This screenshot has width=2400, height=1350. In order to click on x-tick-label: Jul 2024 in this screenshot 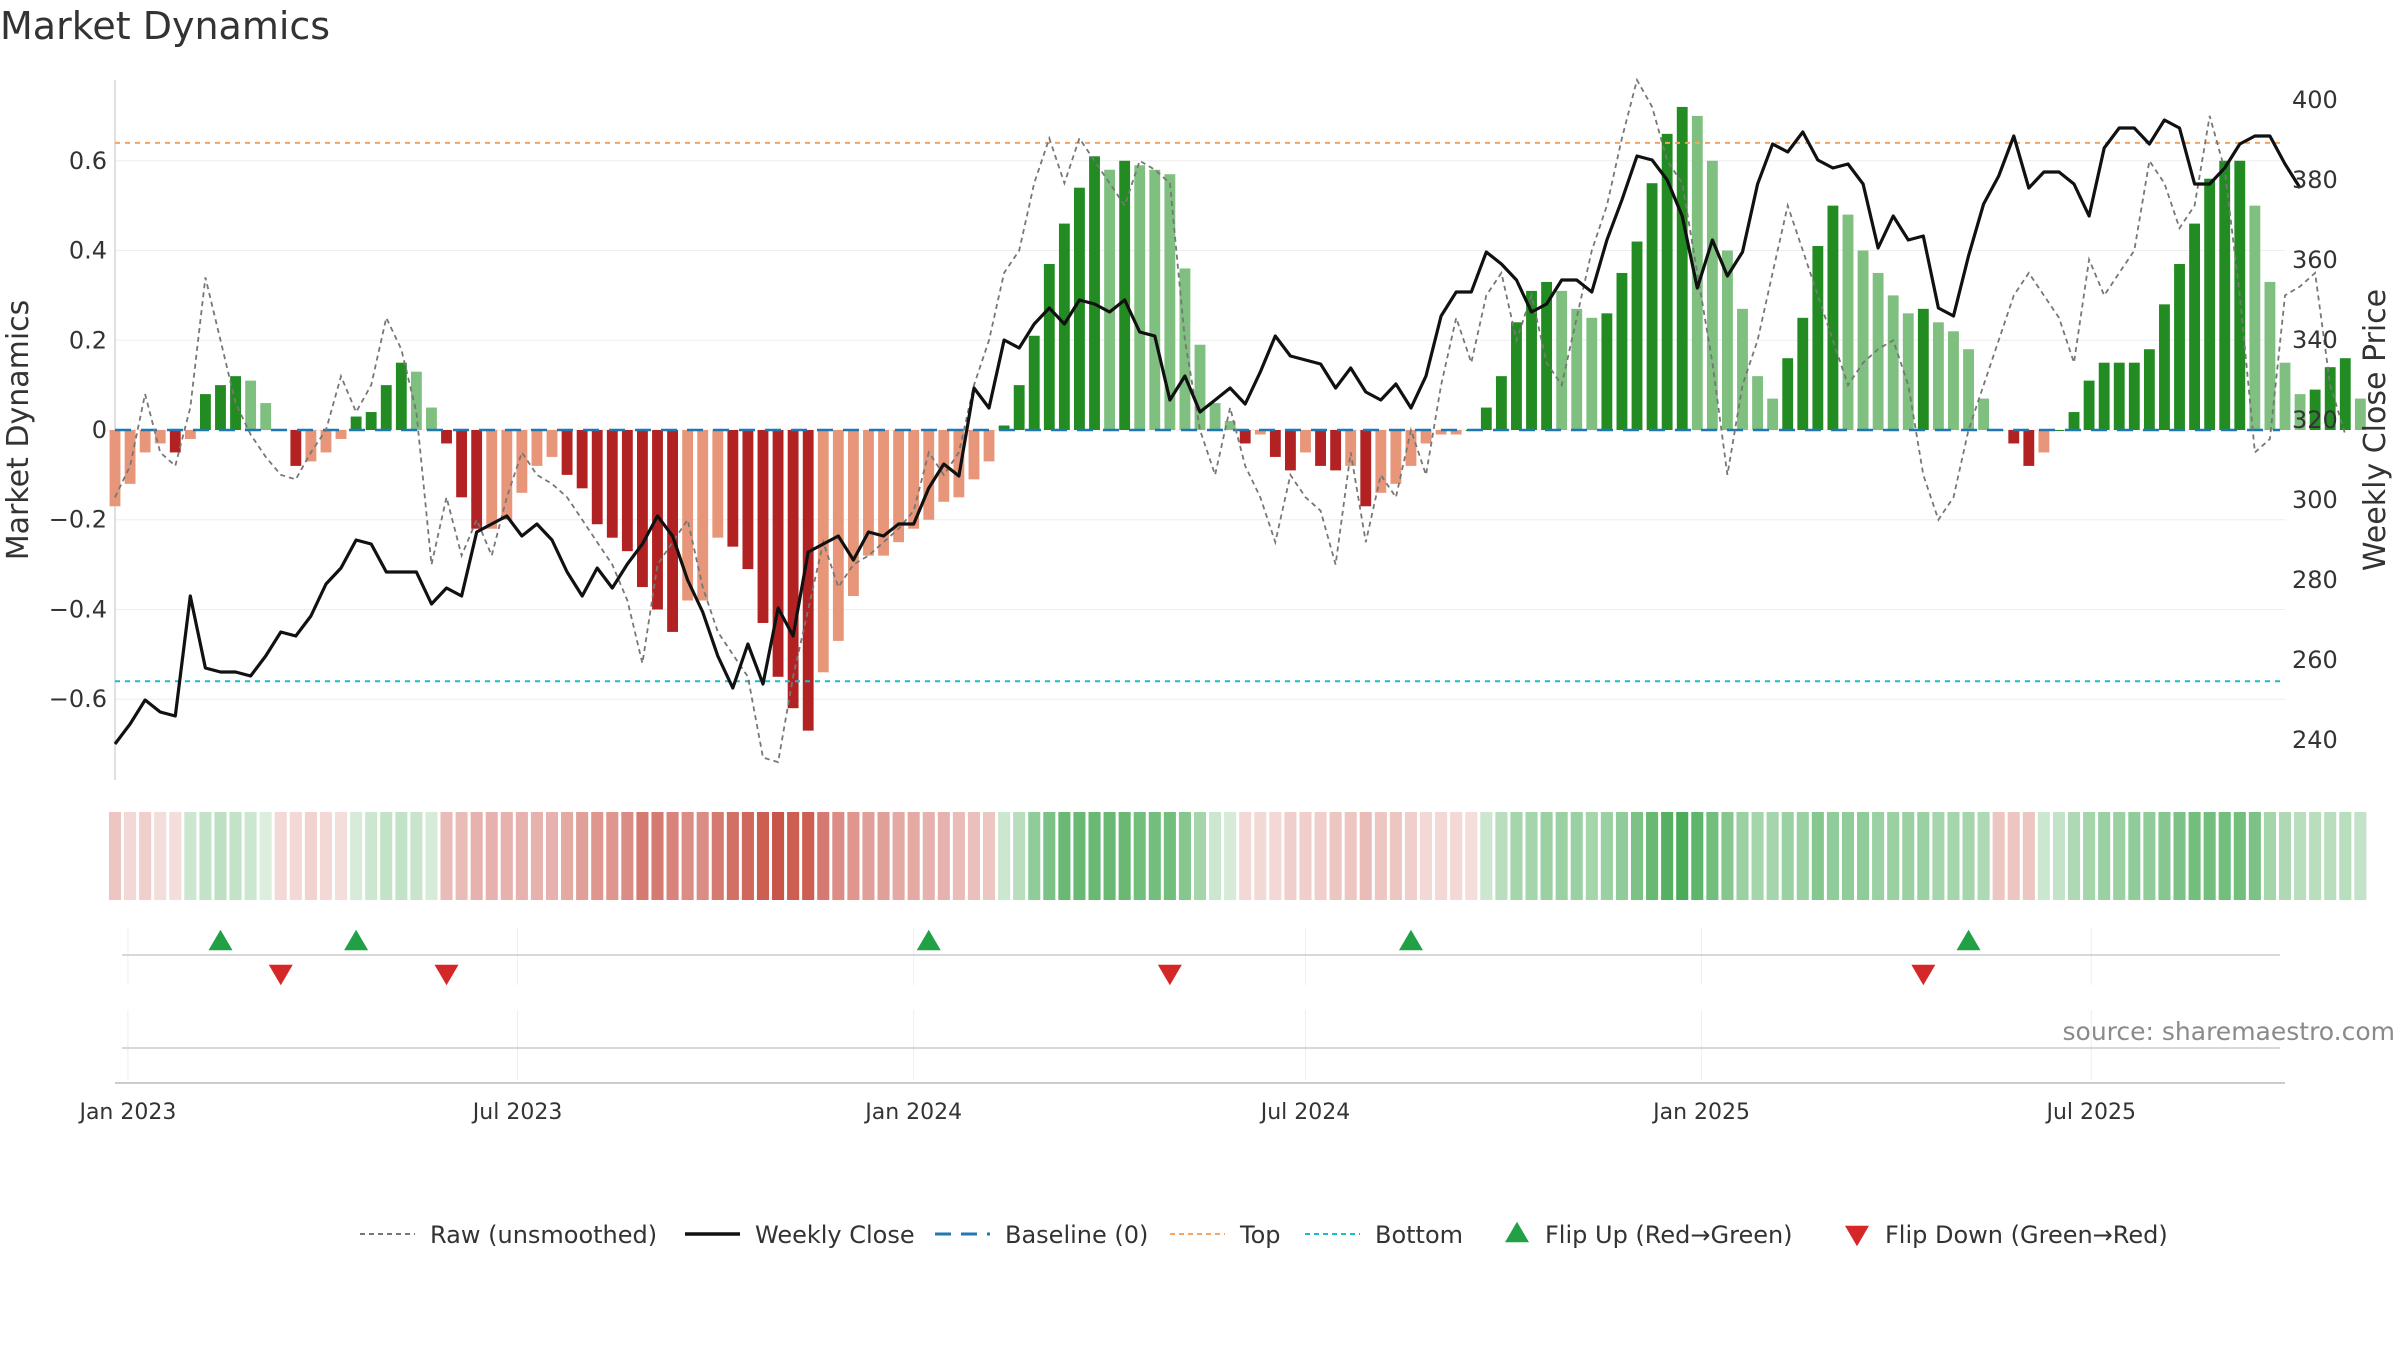, I will do `click(1305, 1112)`.